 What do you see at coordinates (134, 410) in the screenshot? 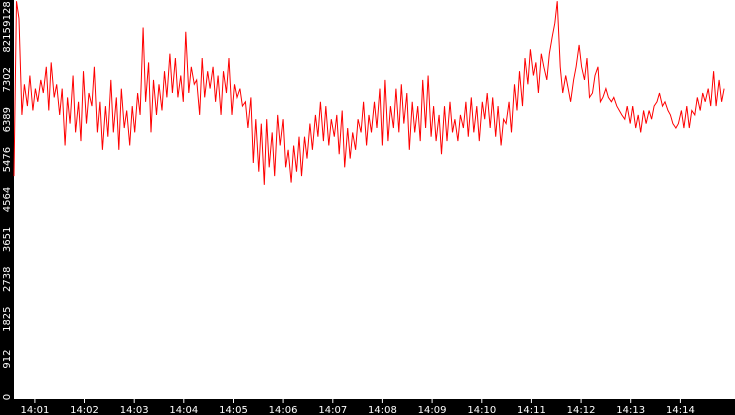
I see `x-tick-label: 14:03` at bounding box center [134, 410].